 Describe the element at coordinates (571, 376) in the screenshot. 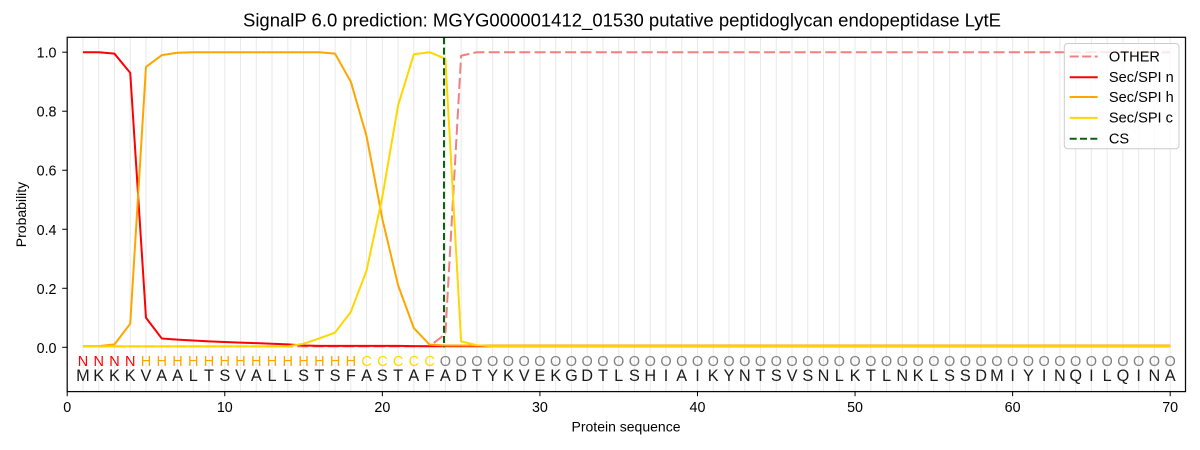

I see `svg-text: G` at that location.